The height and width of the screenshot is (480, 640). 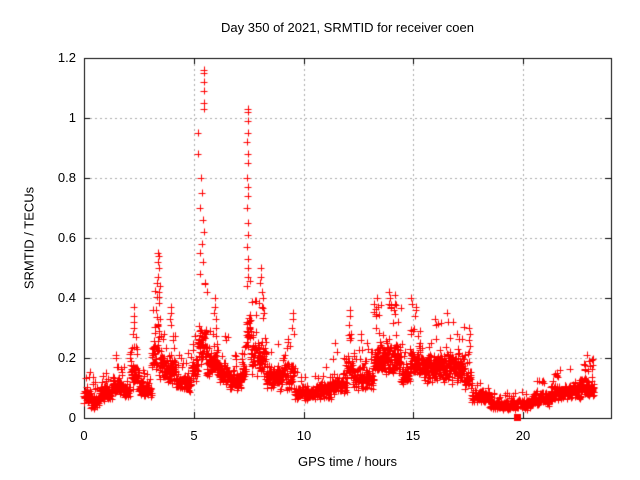 What do you see at coordinates (66, 57) in the screenshot?
I see `y-tick-label: 1.2` at bounding box center [66, 57].